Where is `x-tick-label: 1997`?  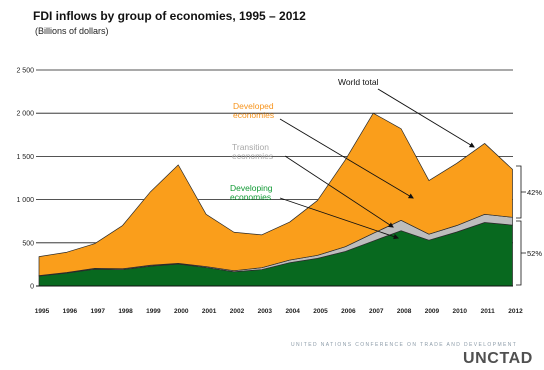 x-tick-label: 1997 is located at coordinates (97, 311).